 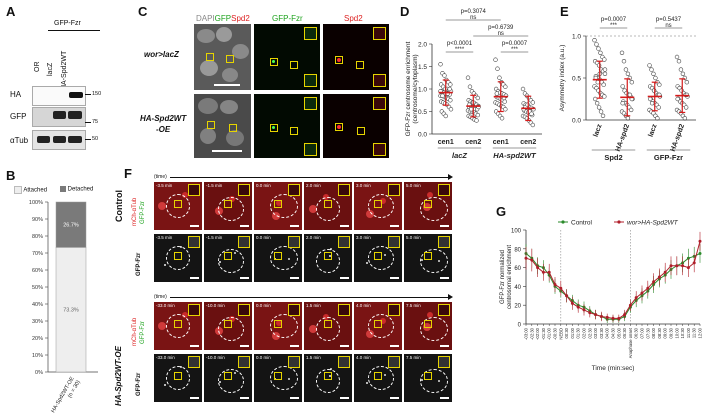 What do you see at coordinates (659, 332) in the screenshot?
I see `x-tick-label: 08:30` at bounding box center [659, 332].